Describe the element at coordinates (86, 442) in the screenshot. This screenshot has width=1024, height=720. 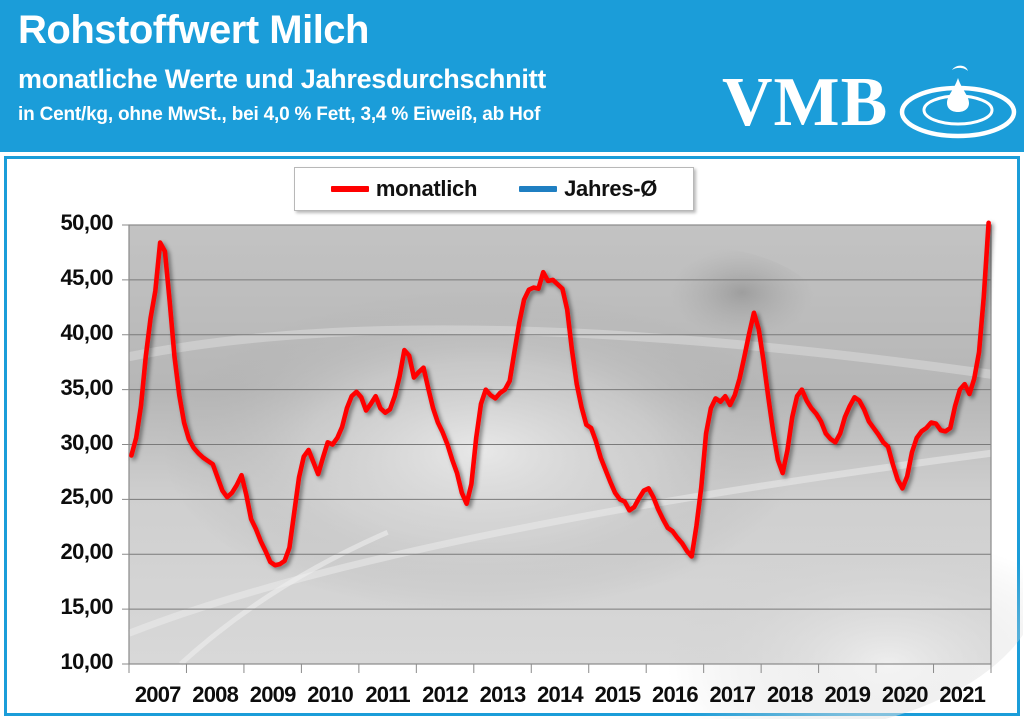
I see `y-axis-tick-30: 30,00` at that location.